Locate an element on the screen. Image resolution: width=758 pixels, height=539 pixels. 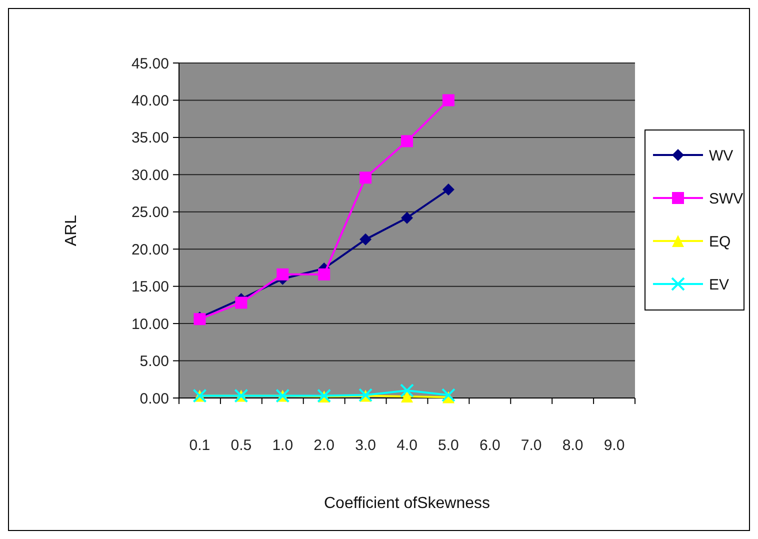
x-tick-label: 5.0 is located at coordinates (448, 445).